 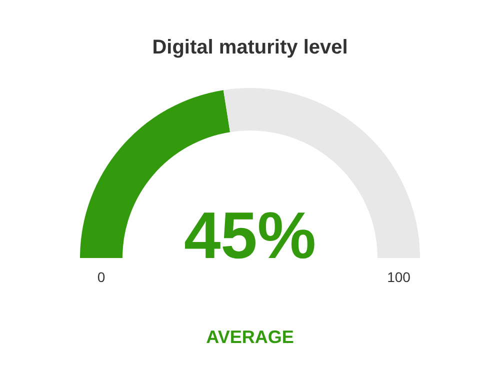 I want to click on text: 0, so click(x=101, y=276).